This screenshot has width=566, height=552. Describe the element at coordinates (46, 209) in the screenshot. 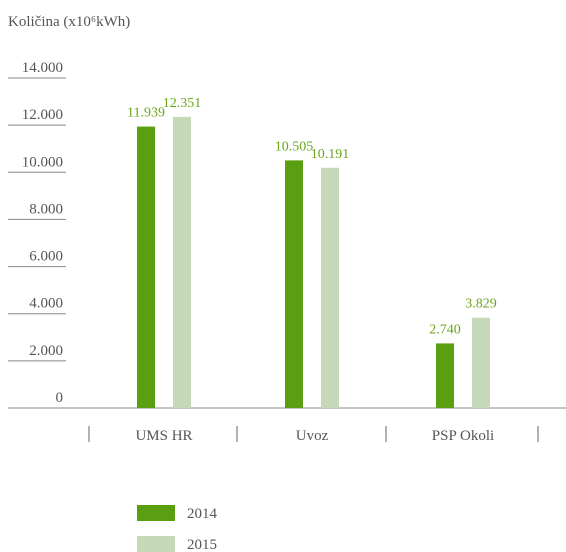

I see `y-tick-label: 8.000` at that location.